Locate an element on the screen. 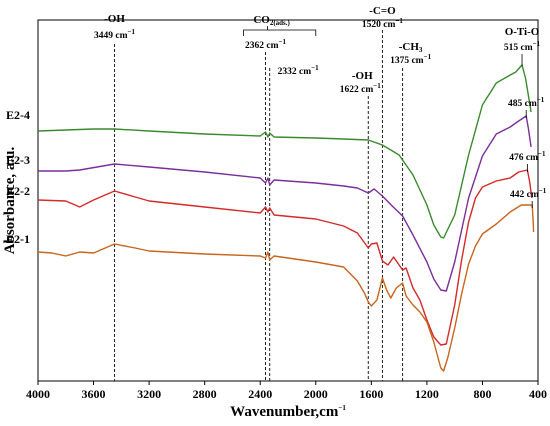 Image resolution: width=550 pixels, height=426 pixels. x-tick-label: 1200 is located at coordinates (427, 394).